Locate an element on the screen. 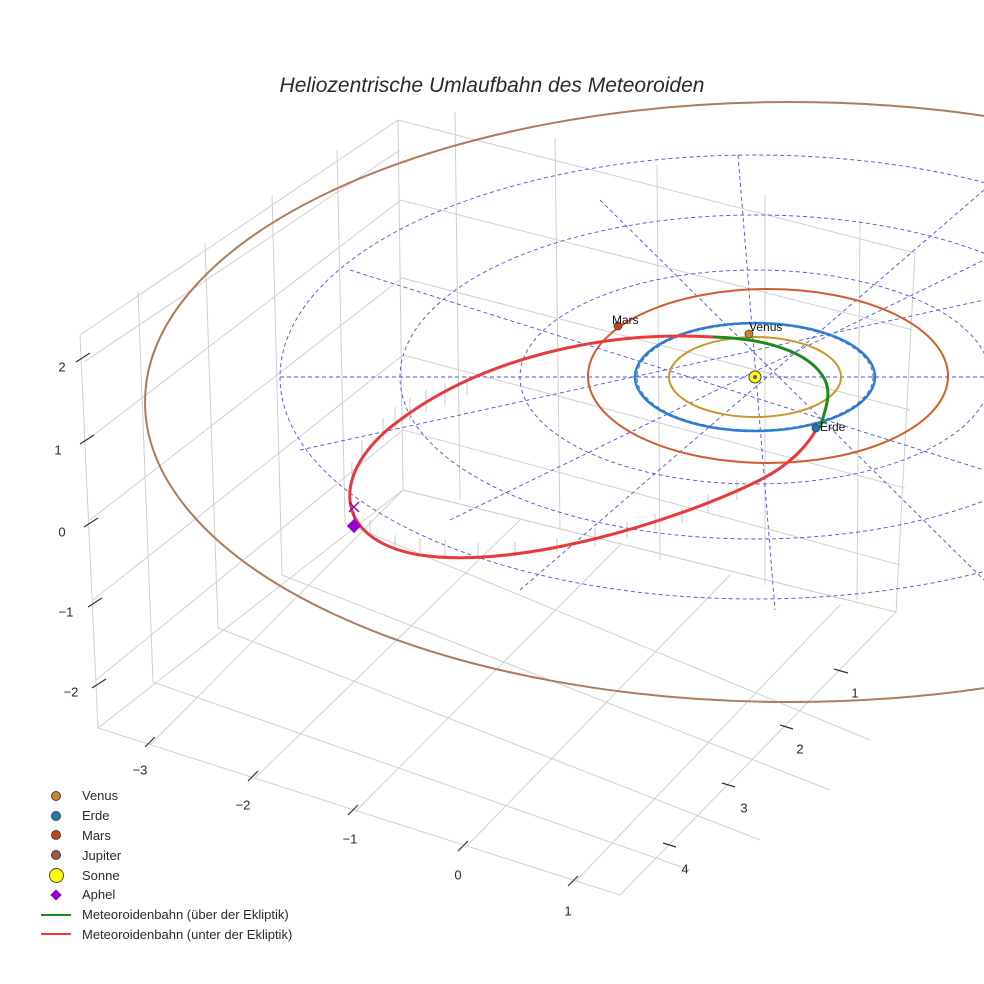 The width and height of the screenshot is (984, 984). venus-label: Venus is located at coordinates (766, 327).